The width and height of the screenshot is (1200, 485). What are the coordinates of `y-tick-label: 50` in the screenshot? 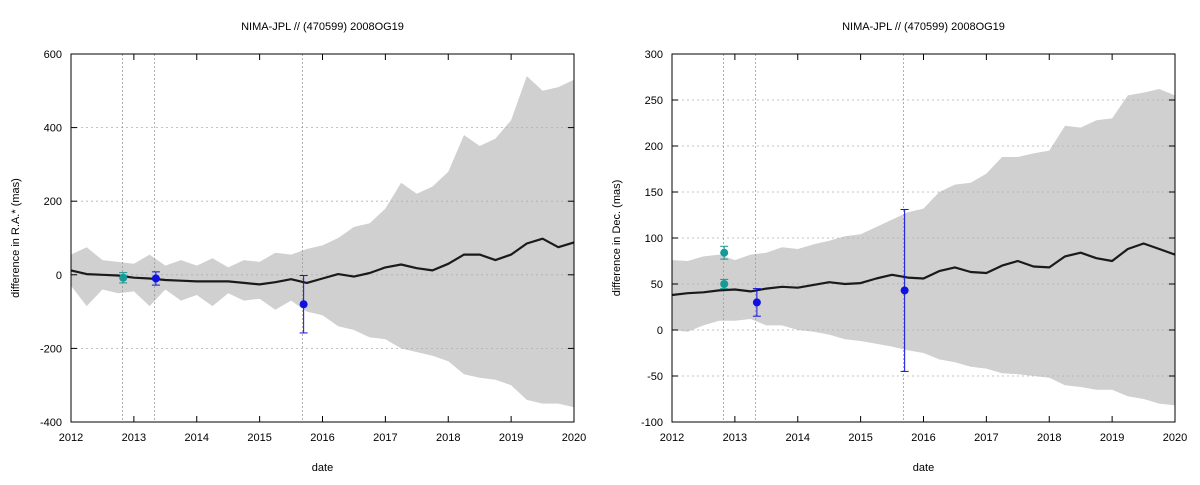 It's located at (657, 285).